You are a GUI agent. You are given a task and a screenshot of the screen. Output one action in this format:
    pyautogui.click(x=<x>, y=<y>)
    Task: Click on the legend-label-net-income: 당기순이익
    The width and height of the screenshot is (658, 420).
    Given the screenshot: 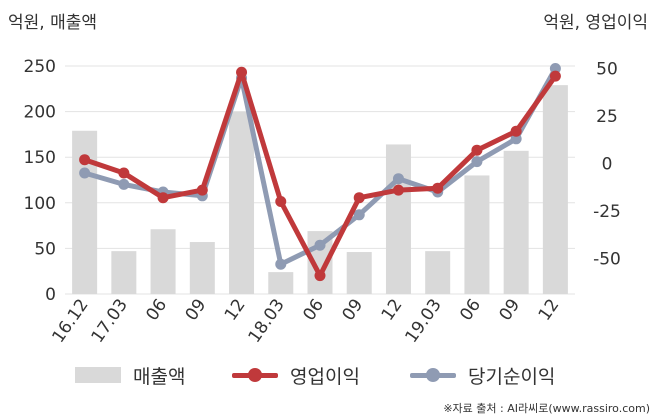 What is the action you would take?
    pyautogui.click(x=512, y=376)
    